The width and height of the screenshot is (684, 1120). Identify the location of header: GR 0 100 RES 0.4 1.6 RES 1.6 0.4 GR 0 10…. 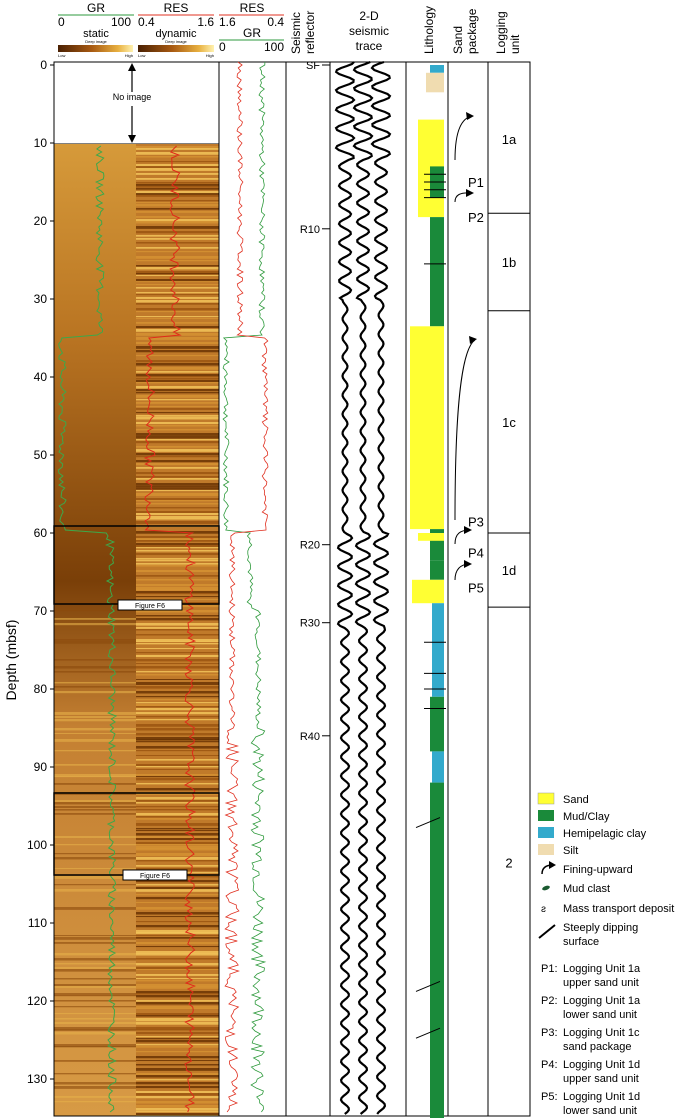
(290, 29).